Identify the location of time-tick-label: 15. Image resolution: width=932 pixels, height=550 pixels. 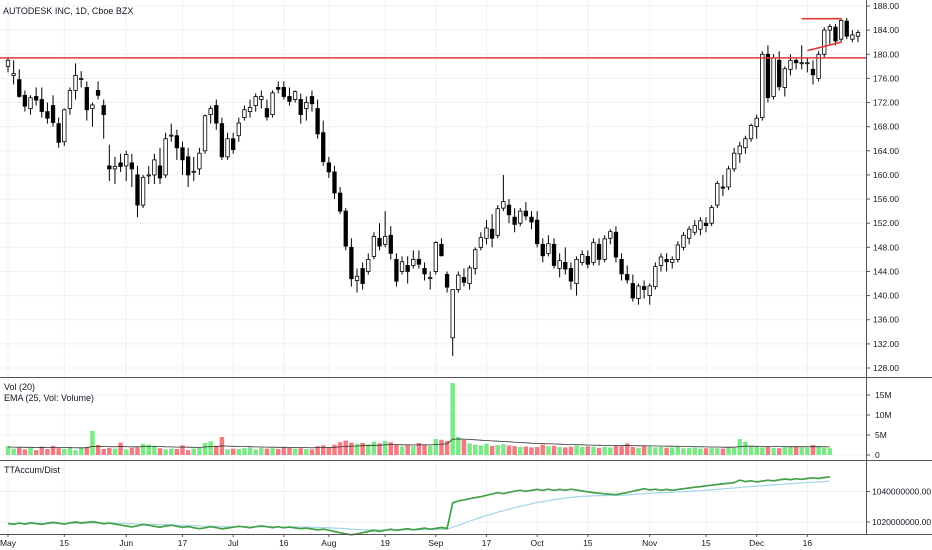
(706, 543).